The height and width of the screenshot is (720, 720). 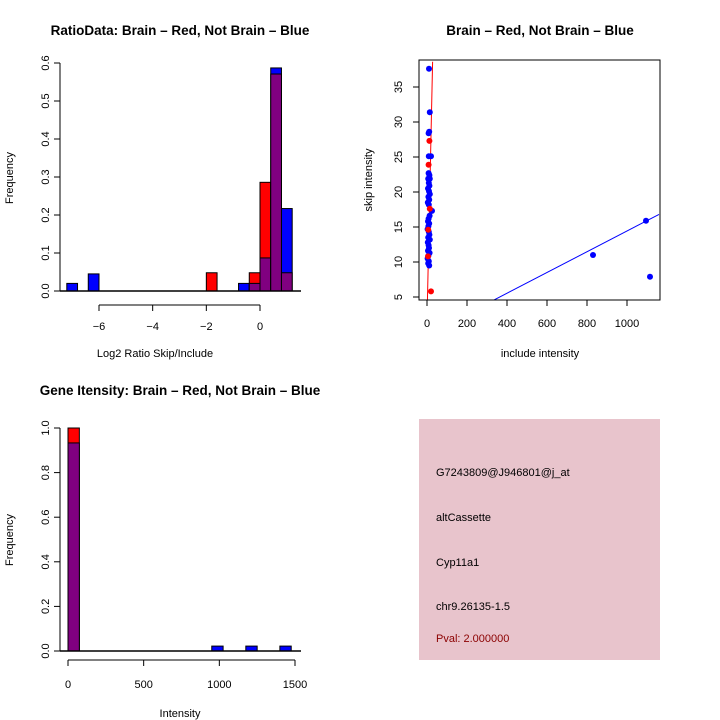 I want to click on ratio-histogram-y-tick-label: 0.2, so click(x=46, y=214).